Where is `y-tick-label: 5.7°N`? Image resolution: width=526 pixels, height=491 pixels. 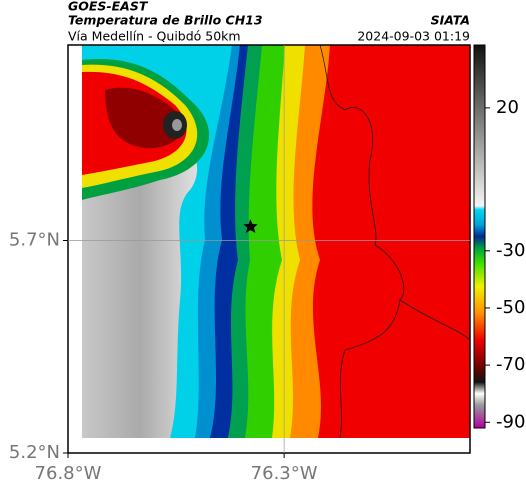
y-tick-label: 5.7°N is located at coordinates (34, 240).